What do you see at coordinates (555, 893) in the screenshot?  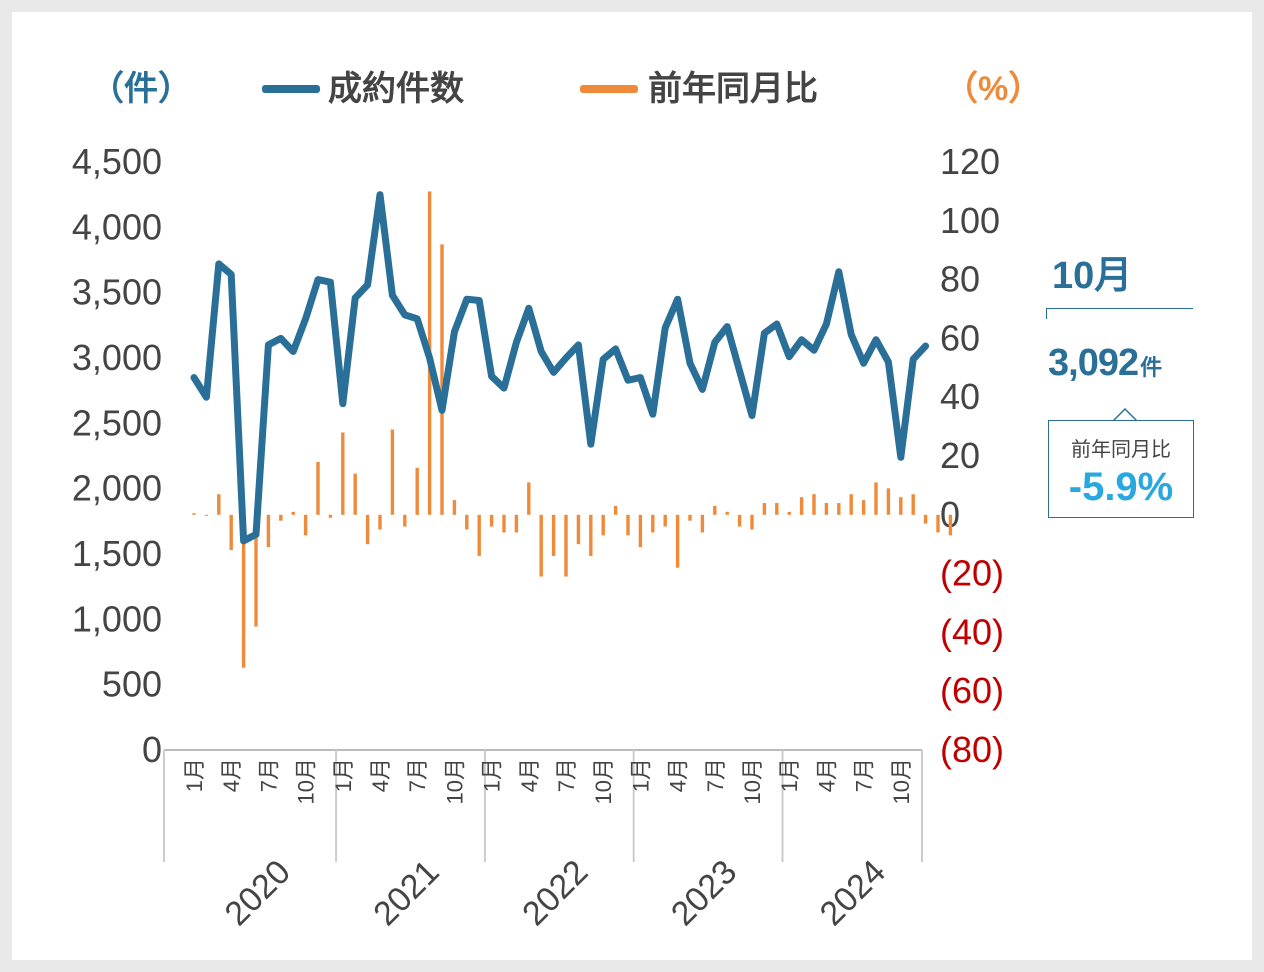 I see `year-label: 2022` at bounding box center [555, 893].